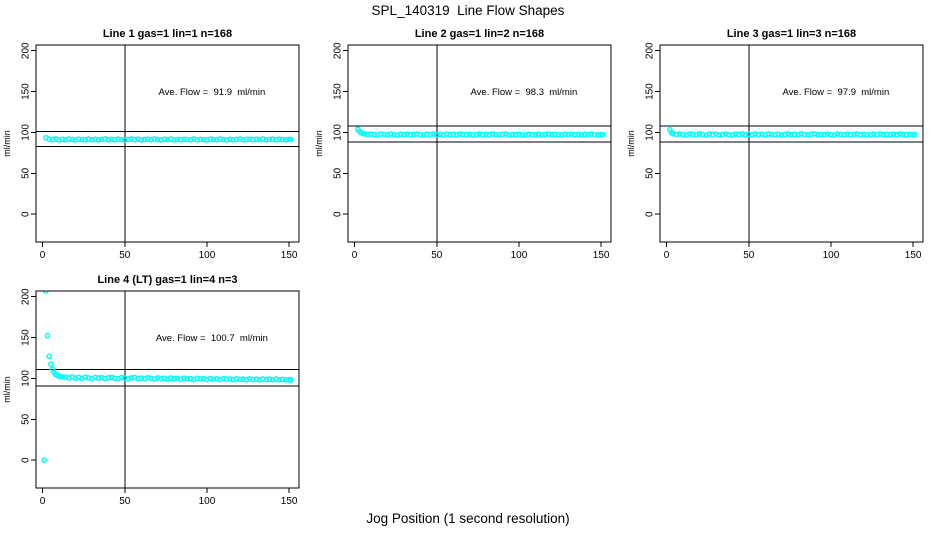 This screenshot has height=540, width=936. I want to click on average-flow-annotation: Ave. Flow = 97.9 ml/min, so click(836, 92).